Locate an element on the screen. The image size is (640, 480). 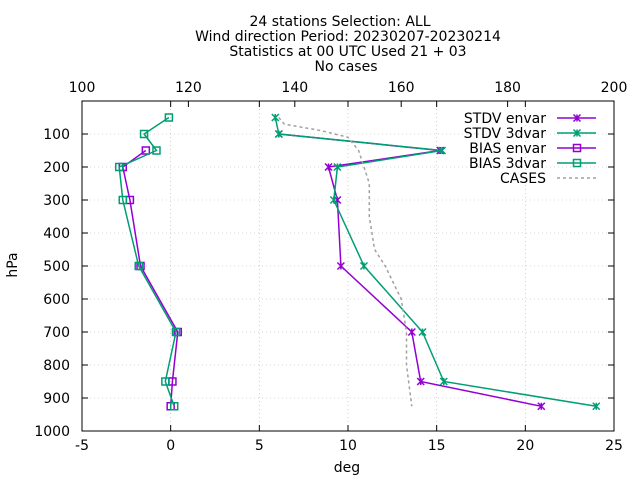
y-tick-label: 100 is located at coordinates (56, 135).